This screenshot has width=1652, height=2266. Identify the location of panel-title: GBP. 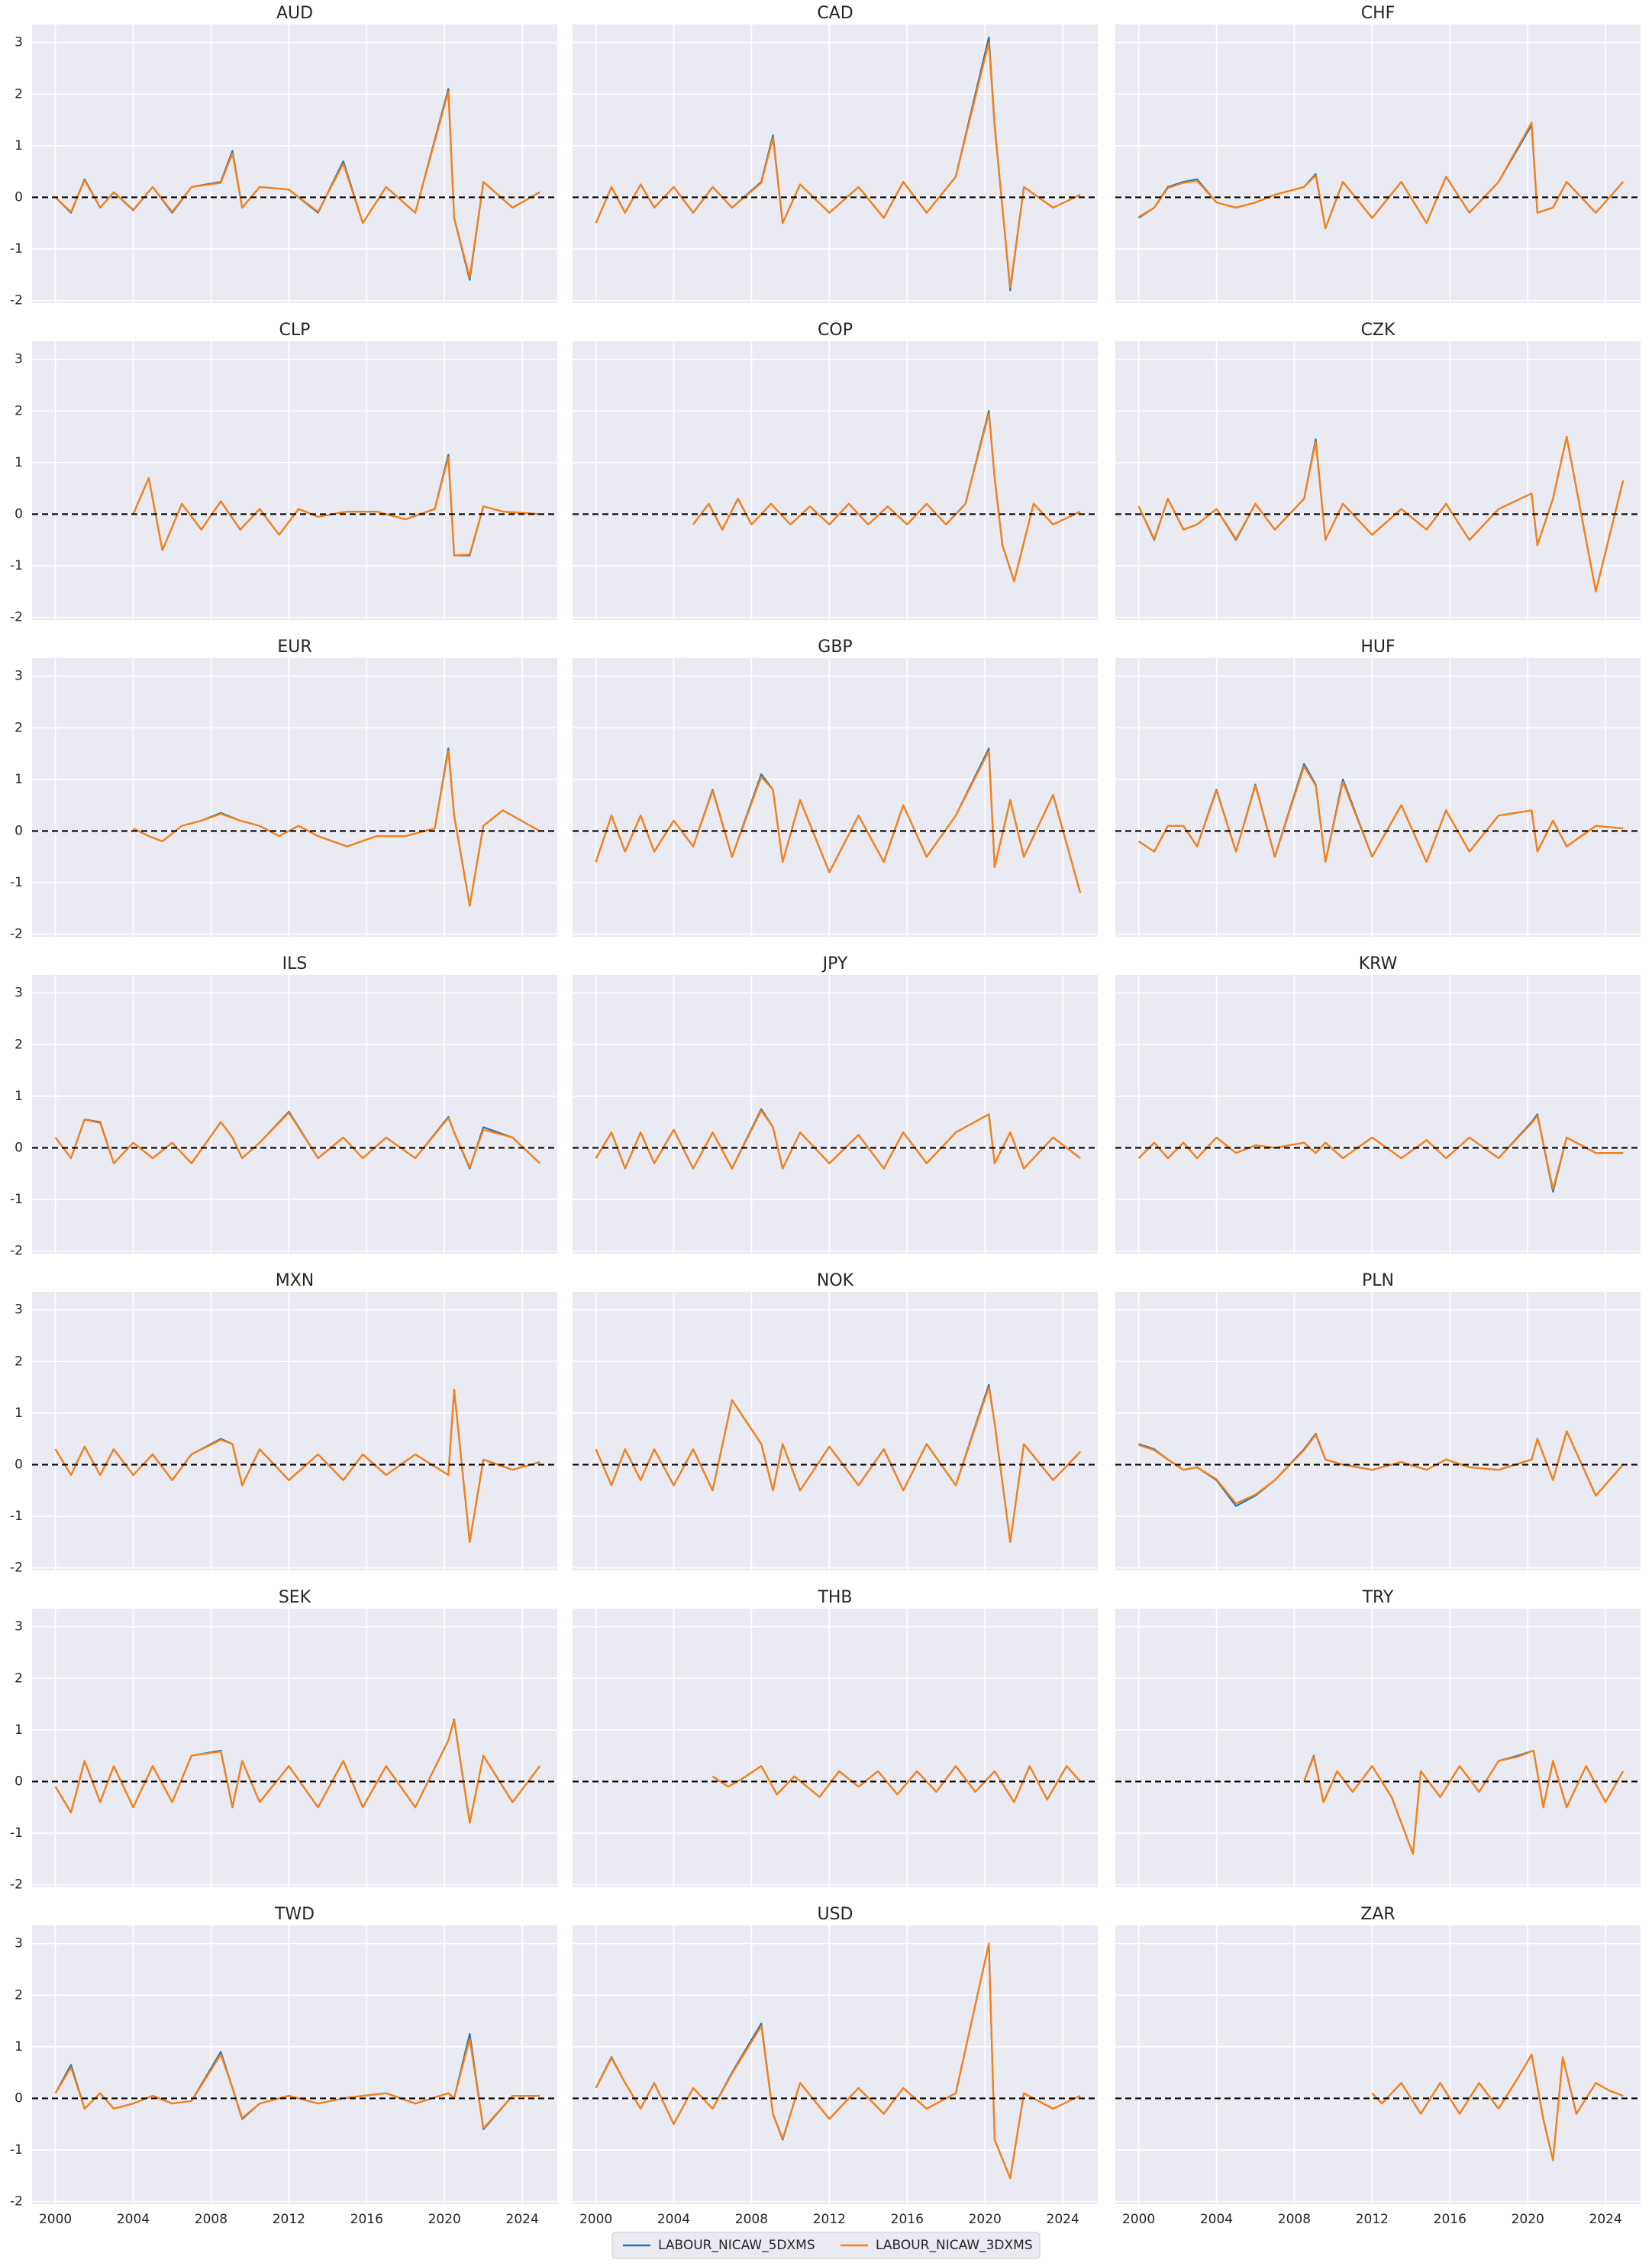
(835, 647).